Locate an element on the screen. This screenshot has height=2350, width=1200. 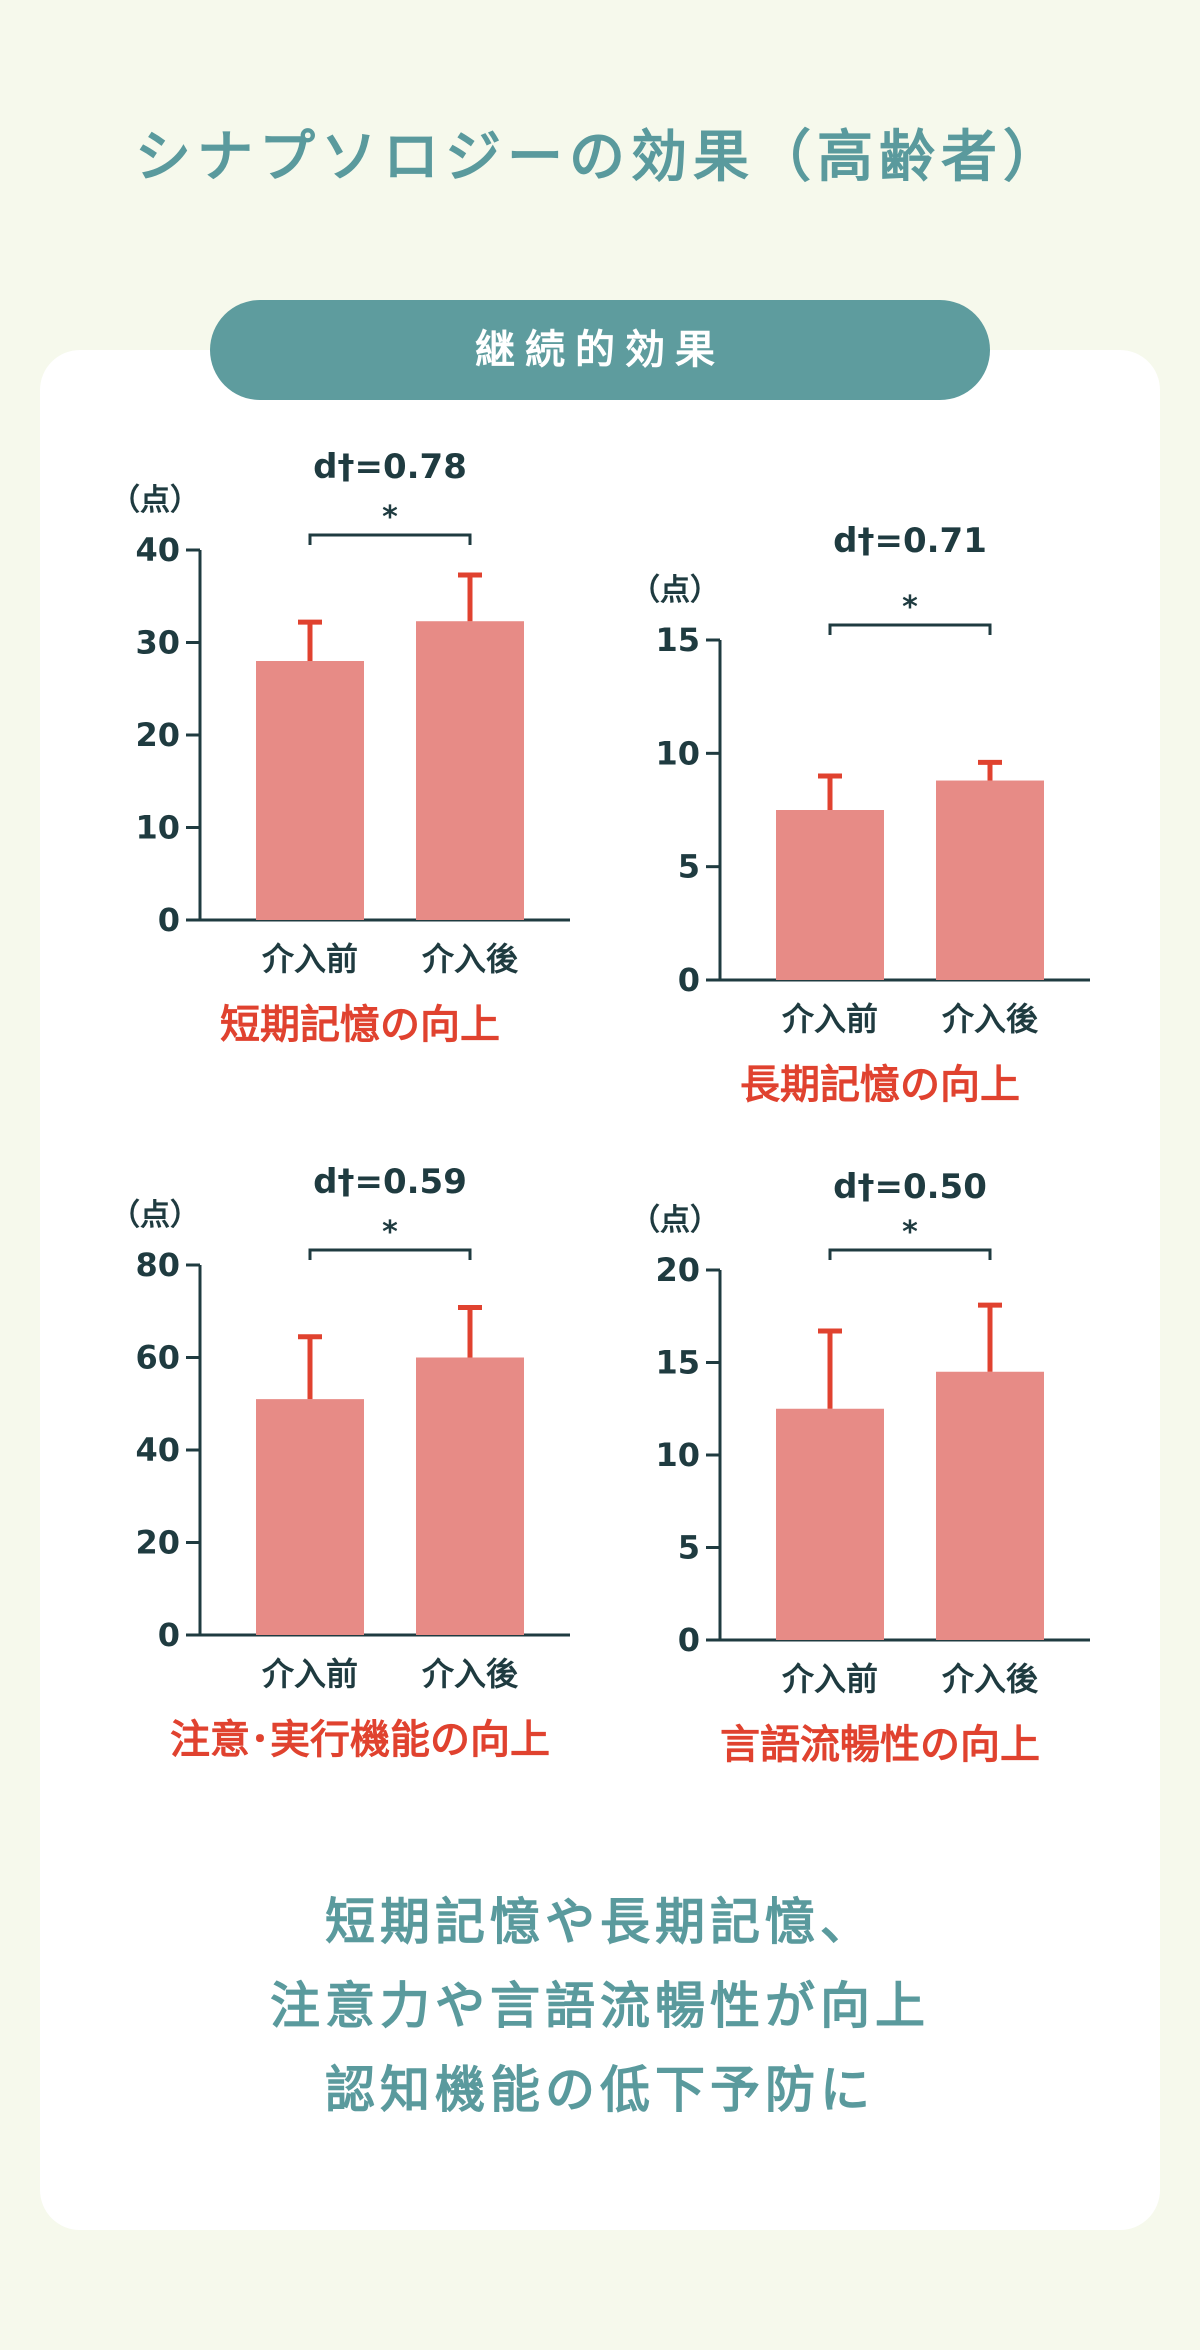
y-tick-label: 80 is located at coordinates (157, 1265).